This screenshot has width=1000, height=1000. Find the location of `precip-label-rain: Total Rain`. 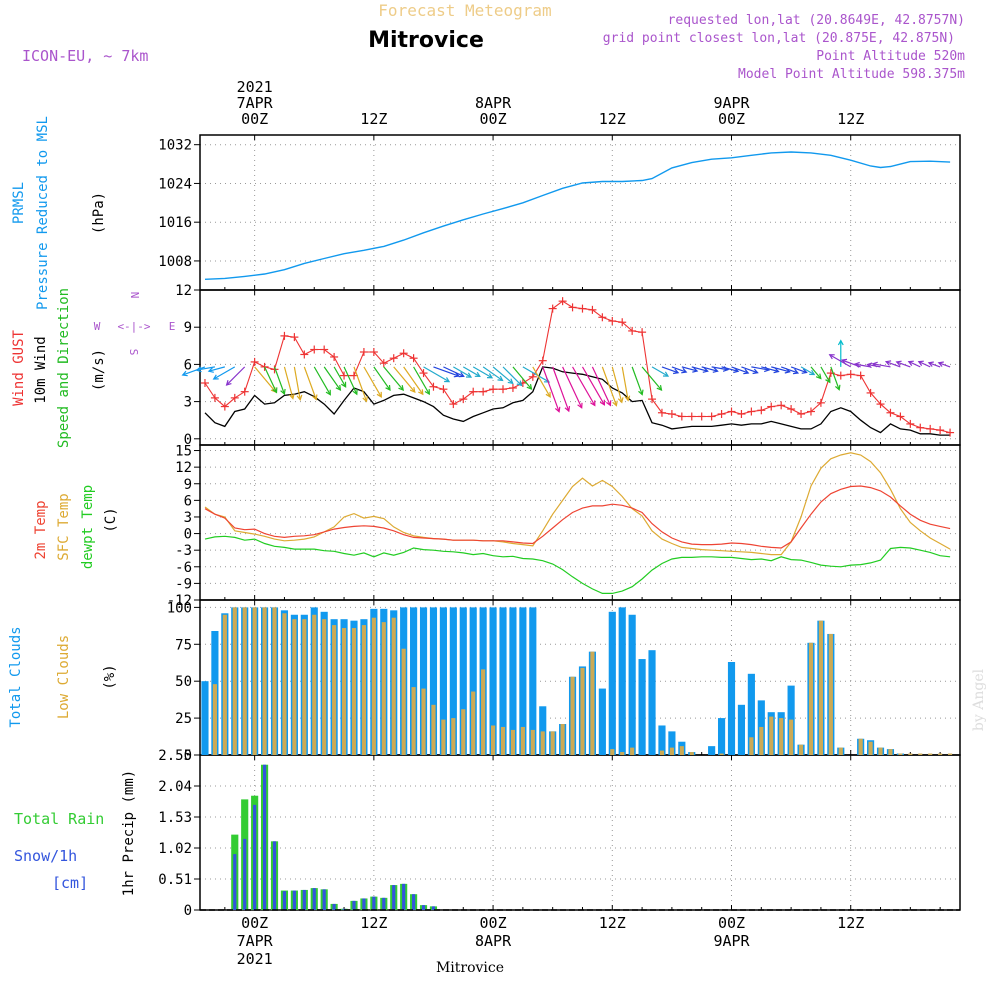

precip-label-rain: Total Rain is located at coordinates (59, 819).